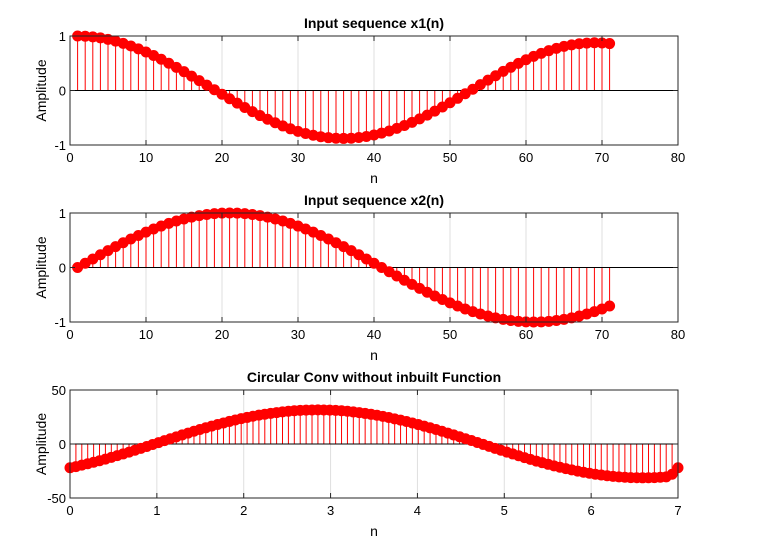 The height and width of the screenshot is (543, 762). I want to click on x-tick-label: 3, so click(330, 510).